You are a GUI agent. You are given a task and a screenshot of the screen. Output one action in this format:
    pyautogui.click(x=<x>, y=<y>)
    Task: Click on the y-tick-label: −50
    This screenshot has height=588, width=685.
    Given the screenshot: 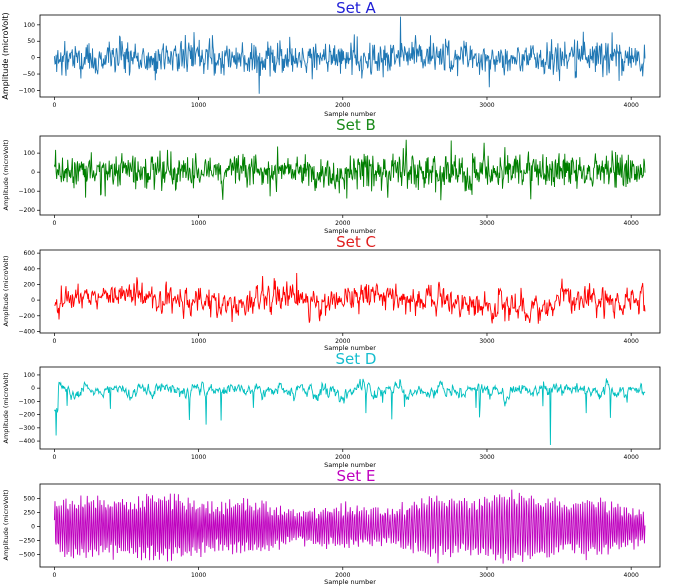 What is the action you would take?
    pyautogui.click(x=28, y=74)
    